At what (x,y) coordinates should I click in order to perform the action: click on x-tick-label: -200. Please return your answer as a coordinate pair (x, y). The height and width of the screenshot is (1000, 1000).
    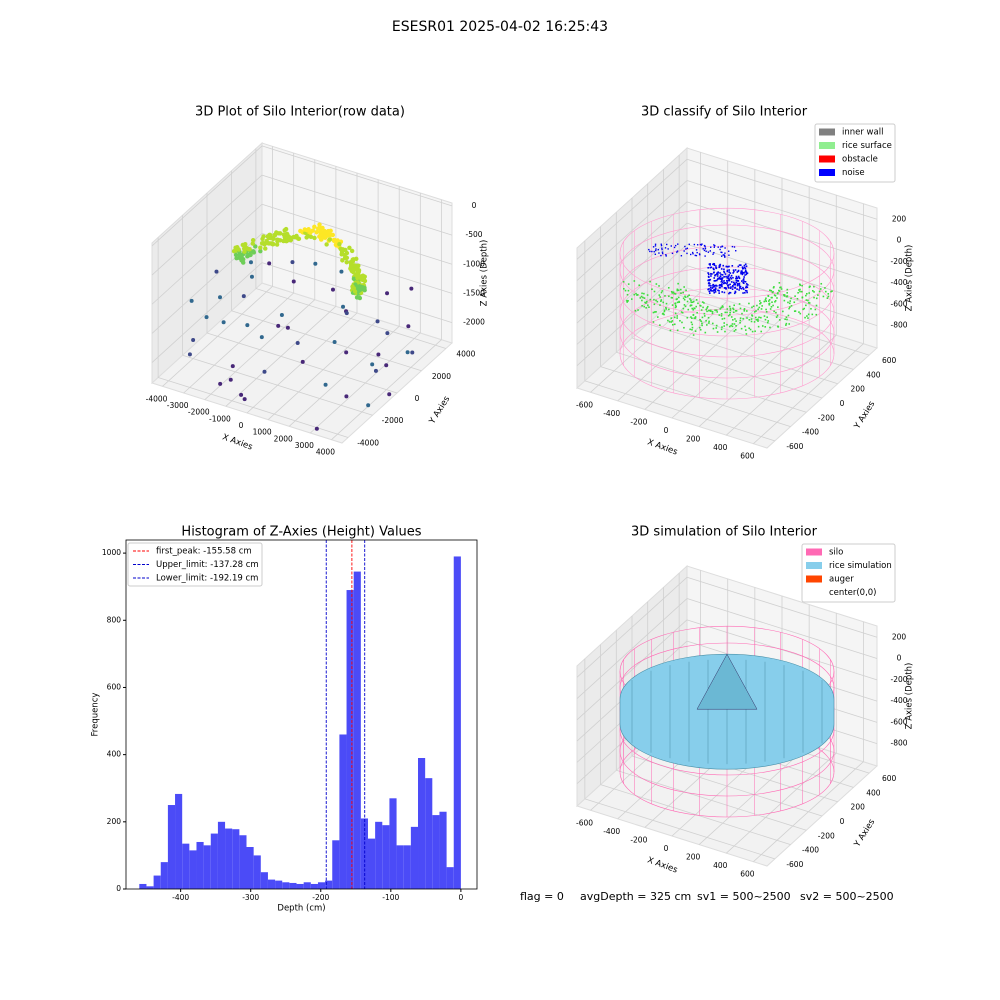
    Looking at the image, I should click on (320, 897).